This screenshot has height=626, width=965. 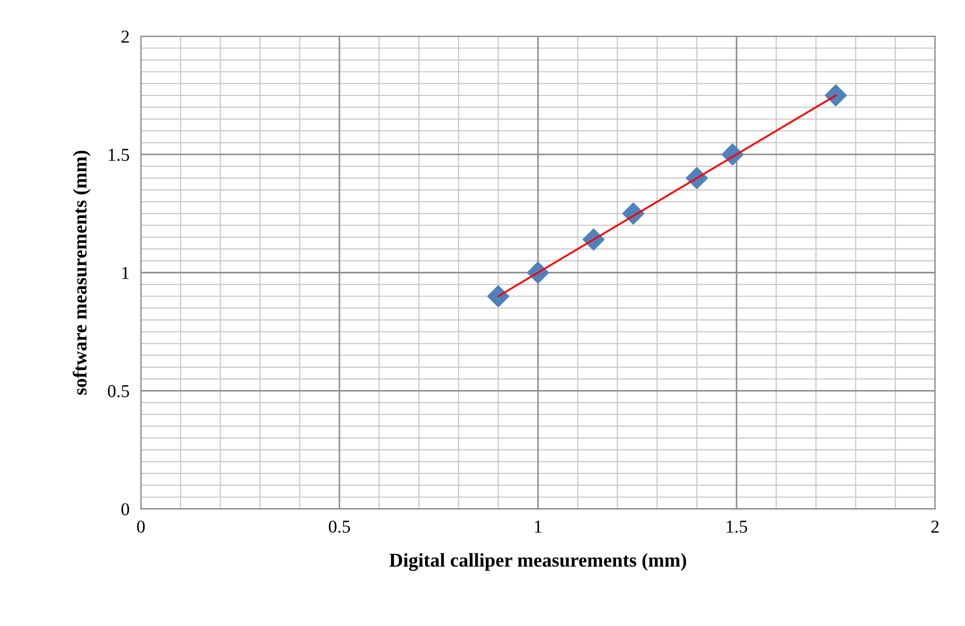 I want to click on y-tick-label: 0, so click(x=125, y=509).